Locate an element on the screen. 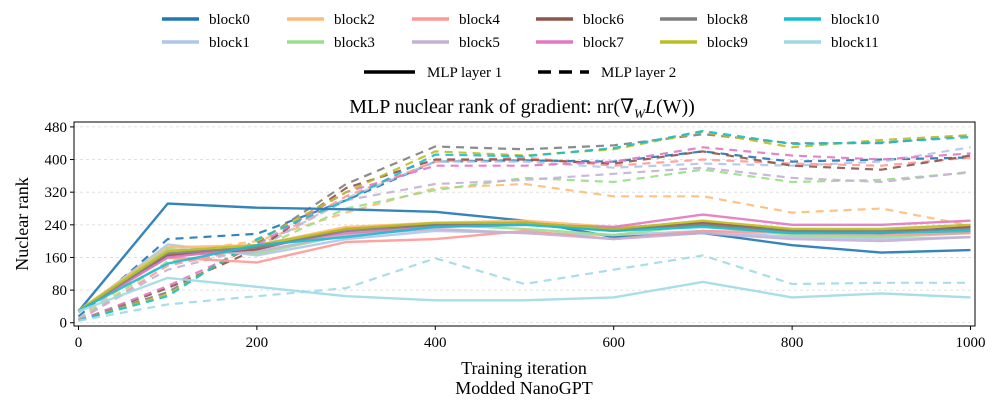 The height and width of the screenshot is (409, 996). legend-label-block3: block3 is located at coordinates (354, 43).